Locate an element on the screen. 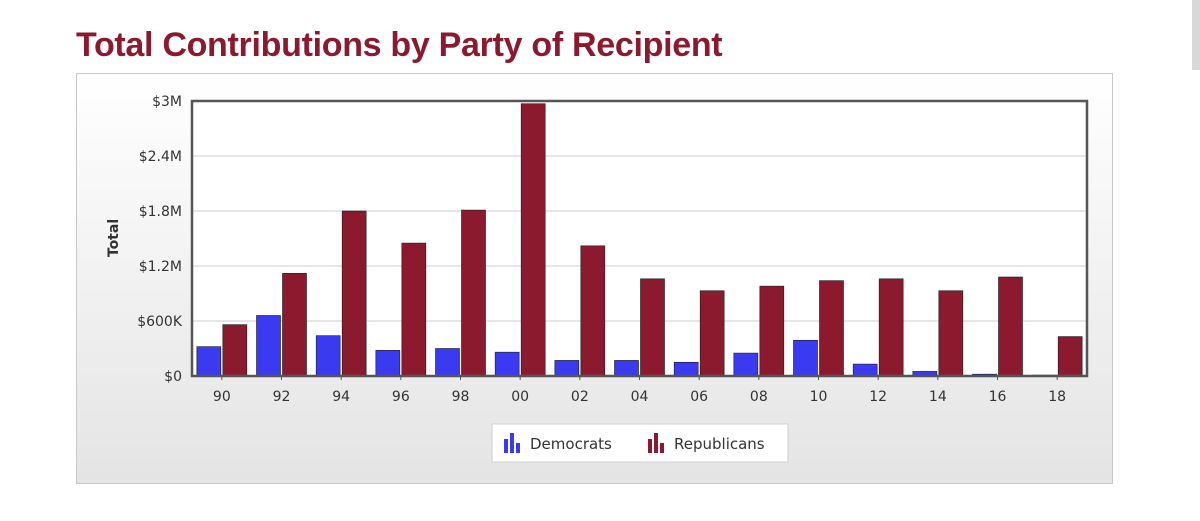  x-tick-label: 02 is located at coordinates (580, 397).